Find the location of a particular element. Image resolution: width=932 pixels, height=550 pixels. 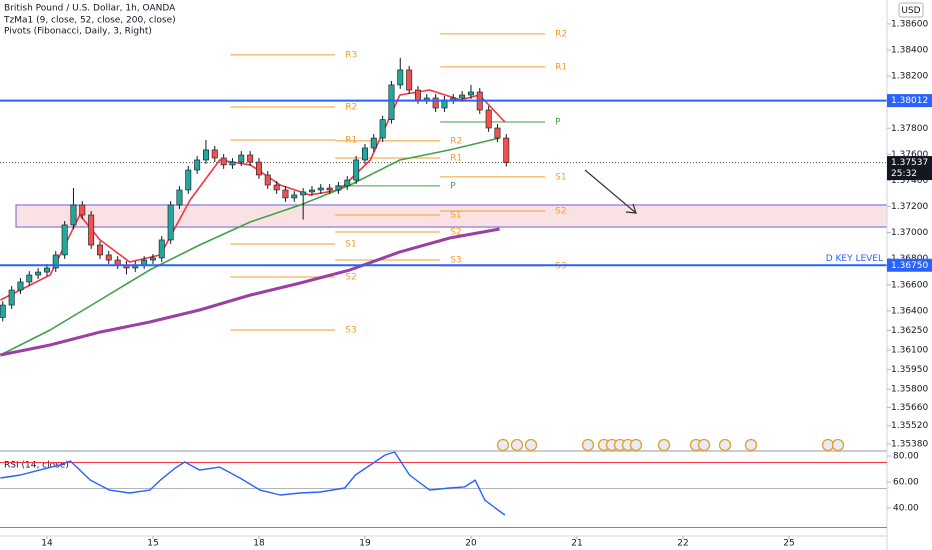

rsi-line is located at coordinates (253, 483).